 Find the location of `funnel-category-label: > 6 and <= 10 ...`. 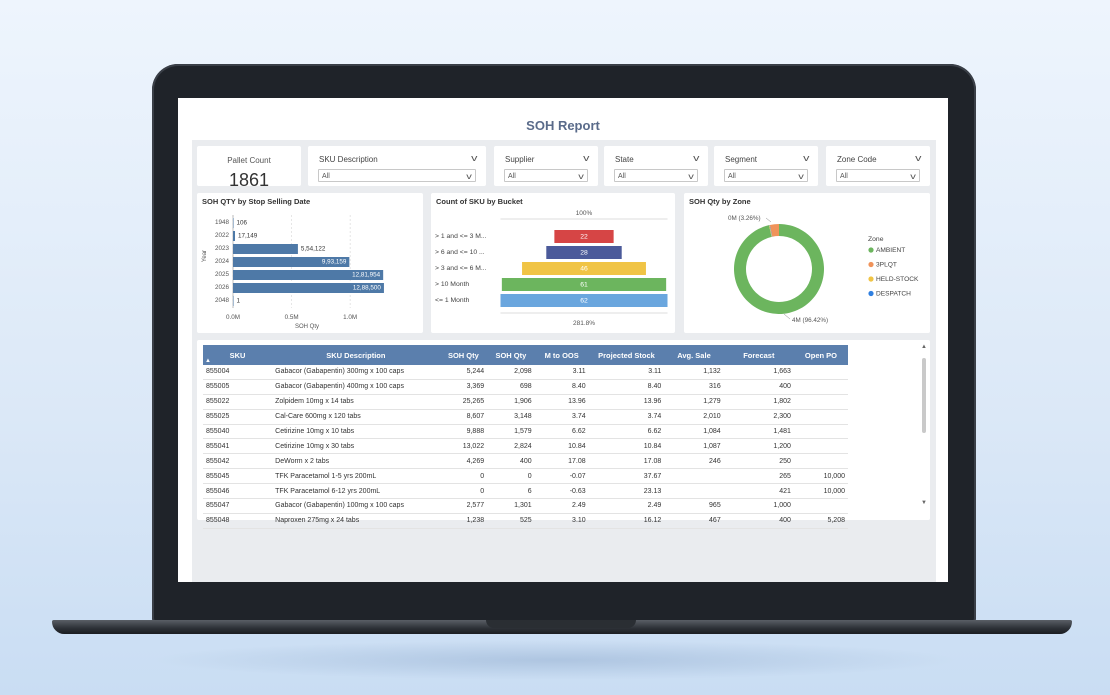

funnel-category-label: > 6 and <= 10 ... is located at coordinates (460, 252).